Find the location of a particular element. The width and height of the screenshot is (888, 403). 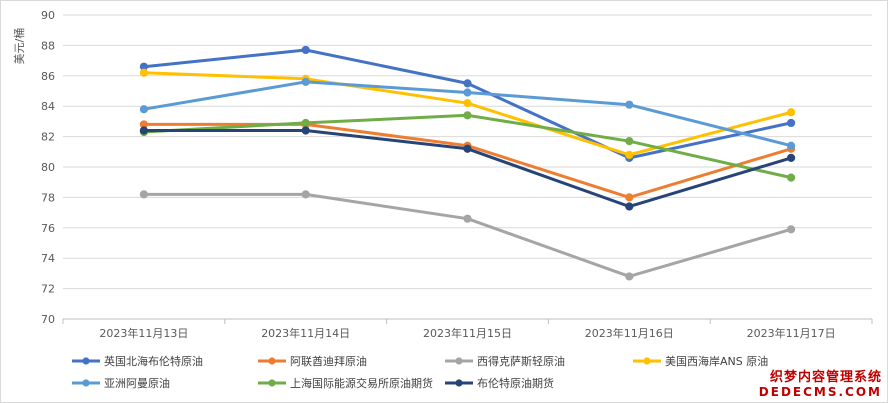

y-axis-label: 美元/桶 is located at coordinates (19, 46).